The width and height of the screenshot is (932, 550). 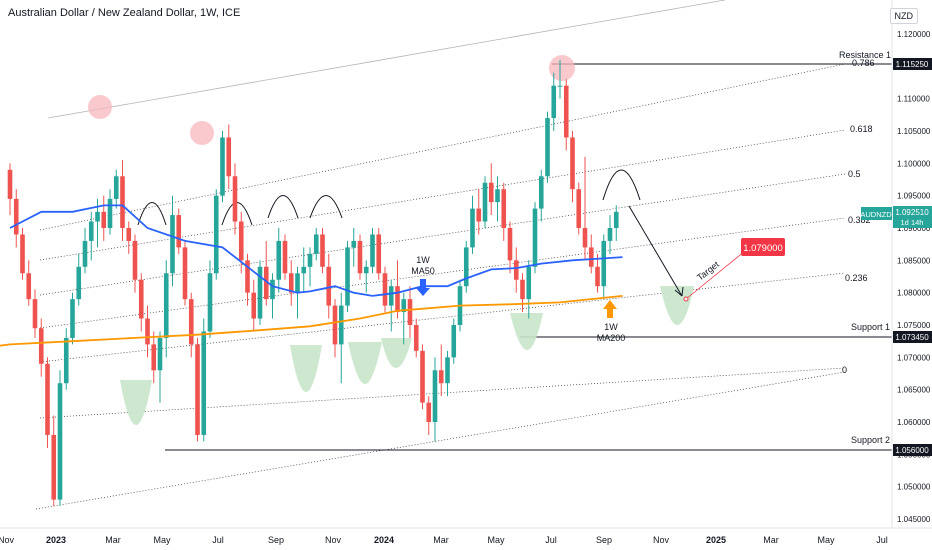 What do you see at coordinates (912, 64) in the screenshot?
I see `resistance-1-value: 1.115250` at bounding box center [912, 64].